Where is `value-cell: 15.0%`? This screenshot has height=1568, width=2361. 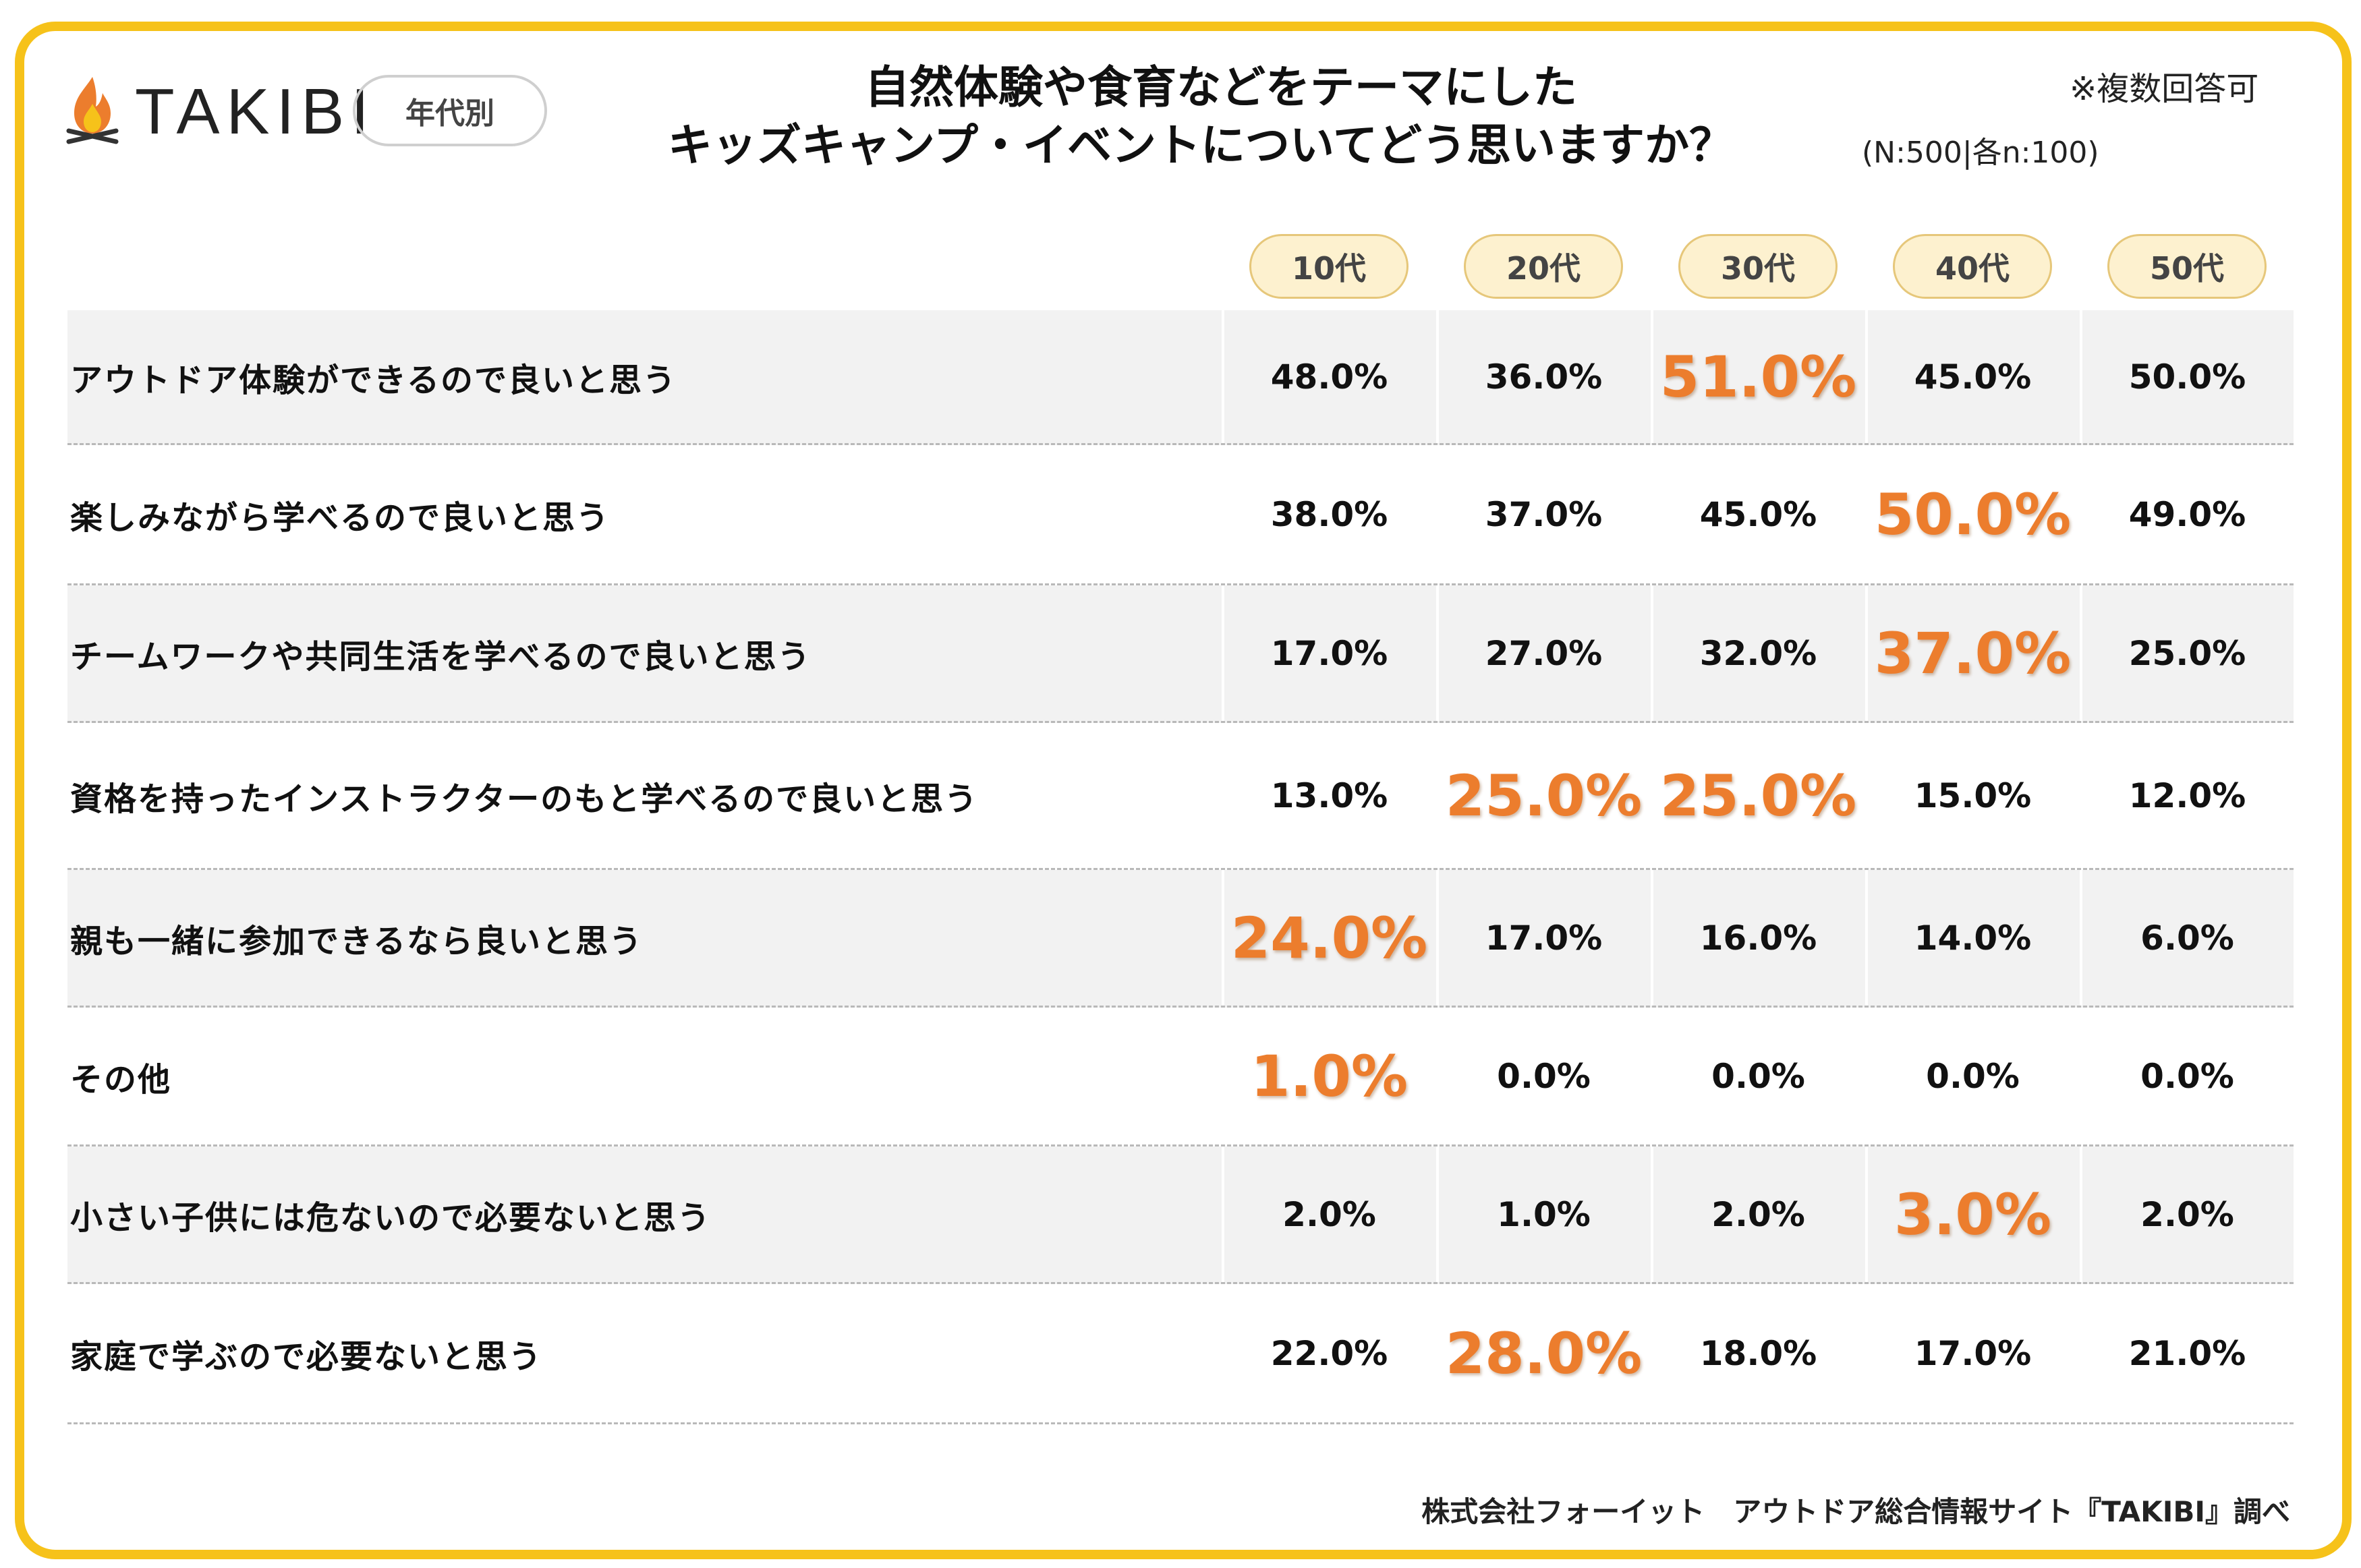
value-cell: 15.0% is located at coordinates (1973, 795).